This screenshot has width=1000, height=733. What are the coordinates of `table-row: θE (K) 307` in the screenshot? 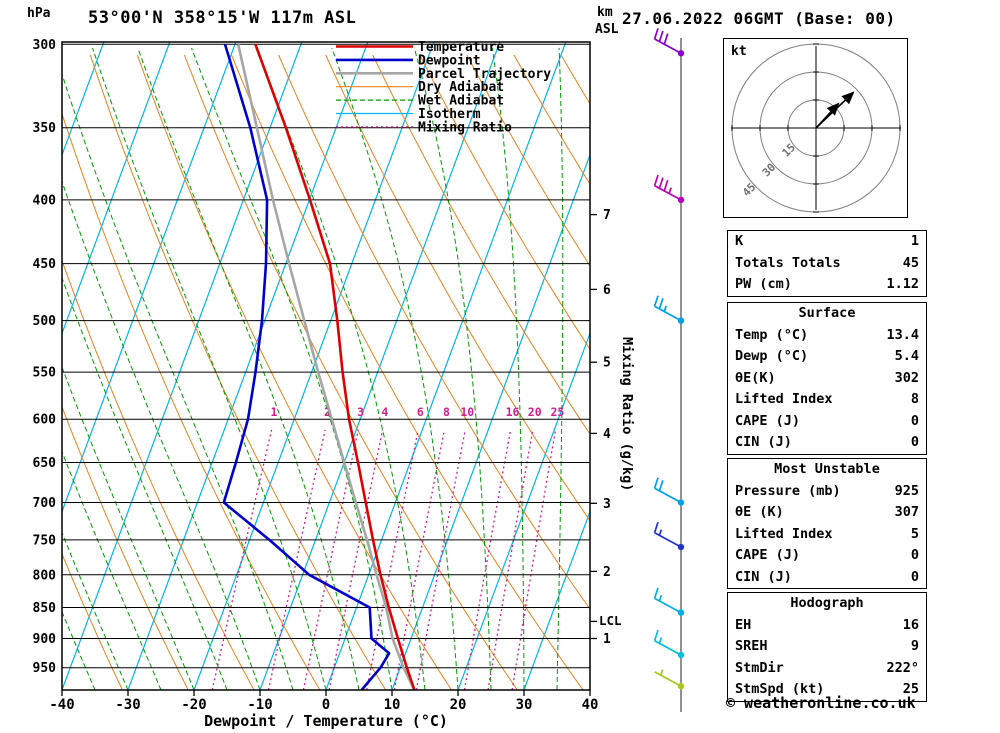 It's located at (827, 513).